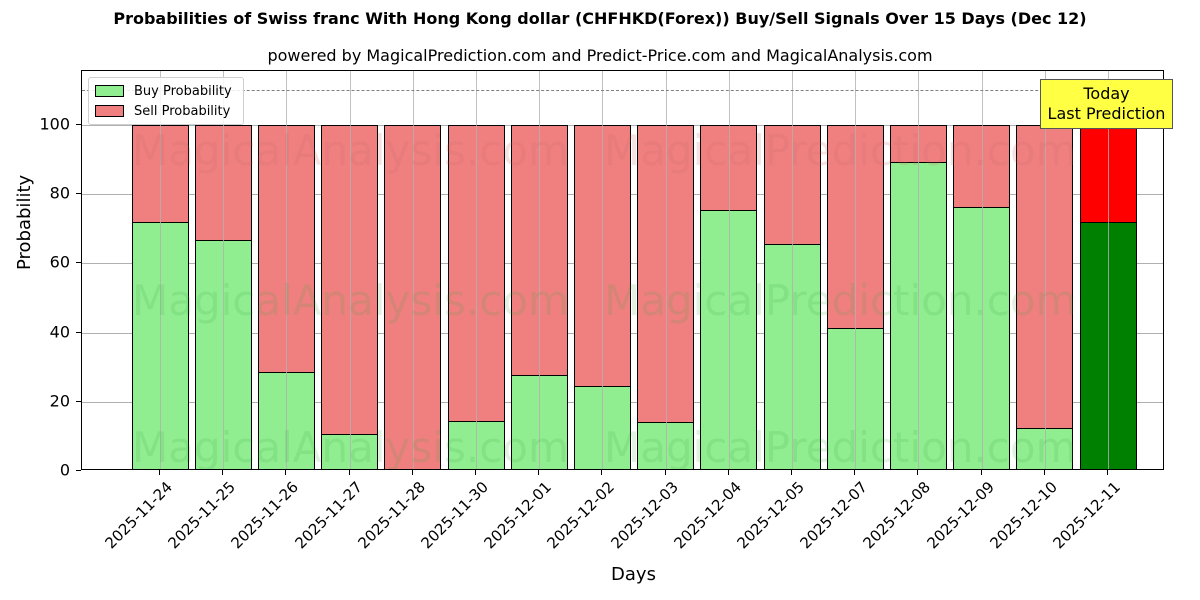 This screenshot has height=600, width=1200. What do you see at coordinates (581, 515) in the screenshot?
I see `x-tick-label: 2025-12-02` at bounding box center [581, 515].